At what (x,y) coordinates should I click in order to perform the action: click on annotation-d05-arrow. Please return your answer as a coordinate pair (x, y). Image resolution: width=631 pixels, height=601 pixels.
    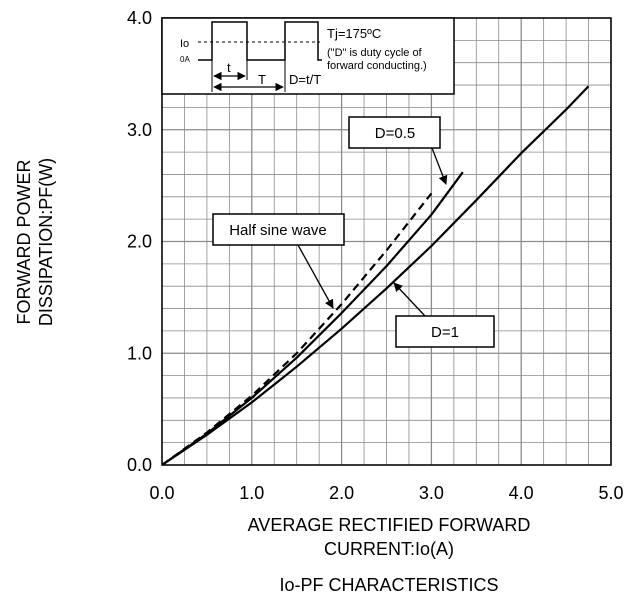
    Looking at the image, I should click on (439, 166).